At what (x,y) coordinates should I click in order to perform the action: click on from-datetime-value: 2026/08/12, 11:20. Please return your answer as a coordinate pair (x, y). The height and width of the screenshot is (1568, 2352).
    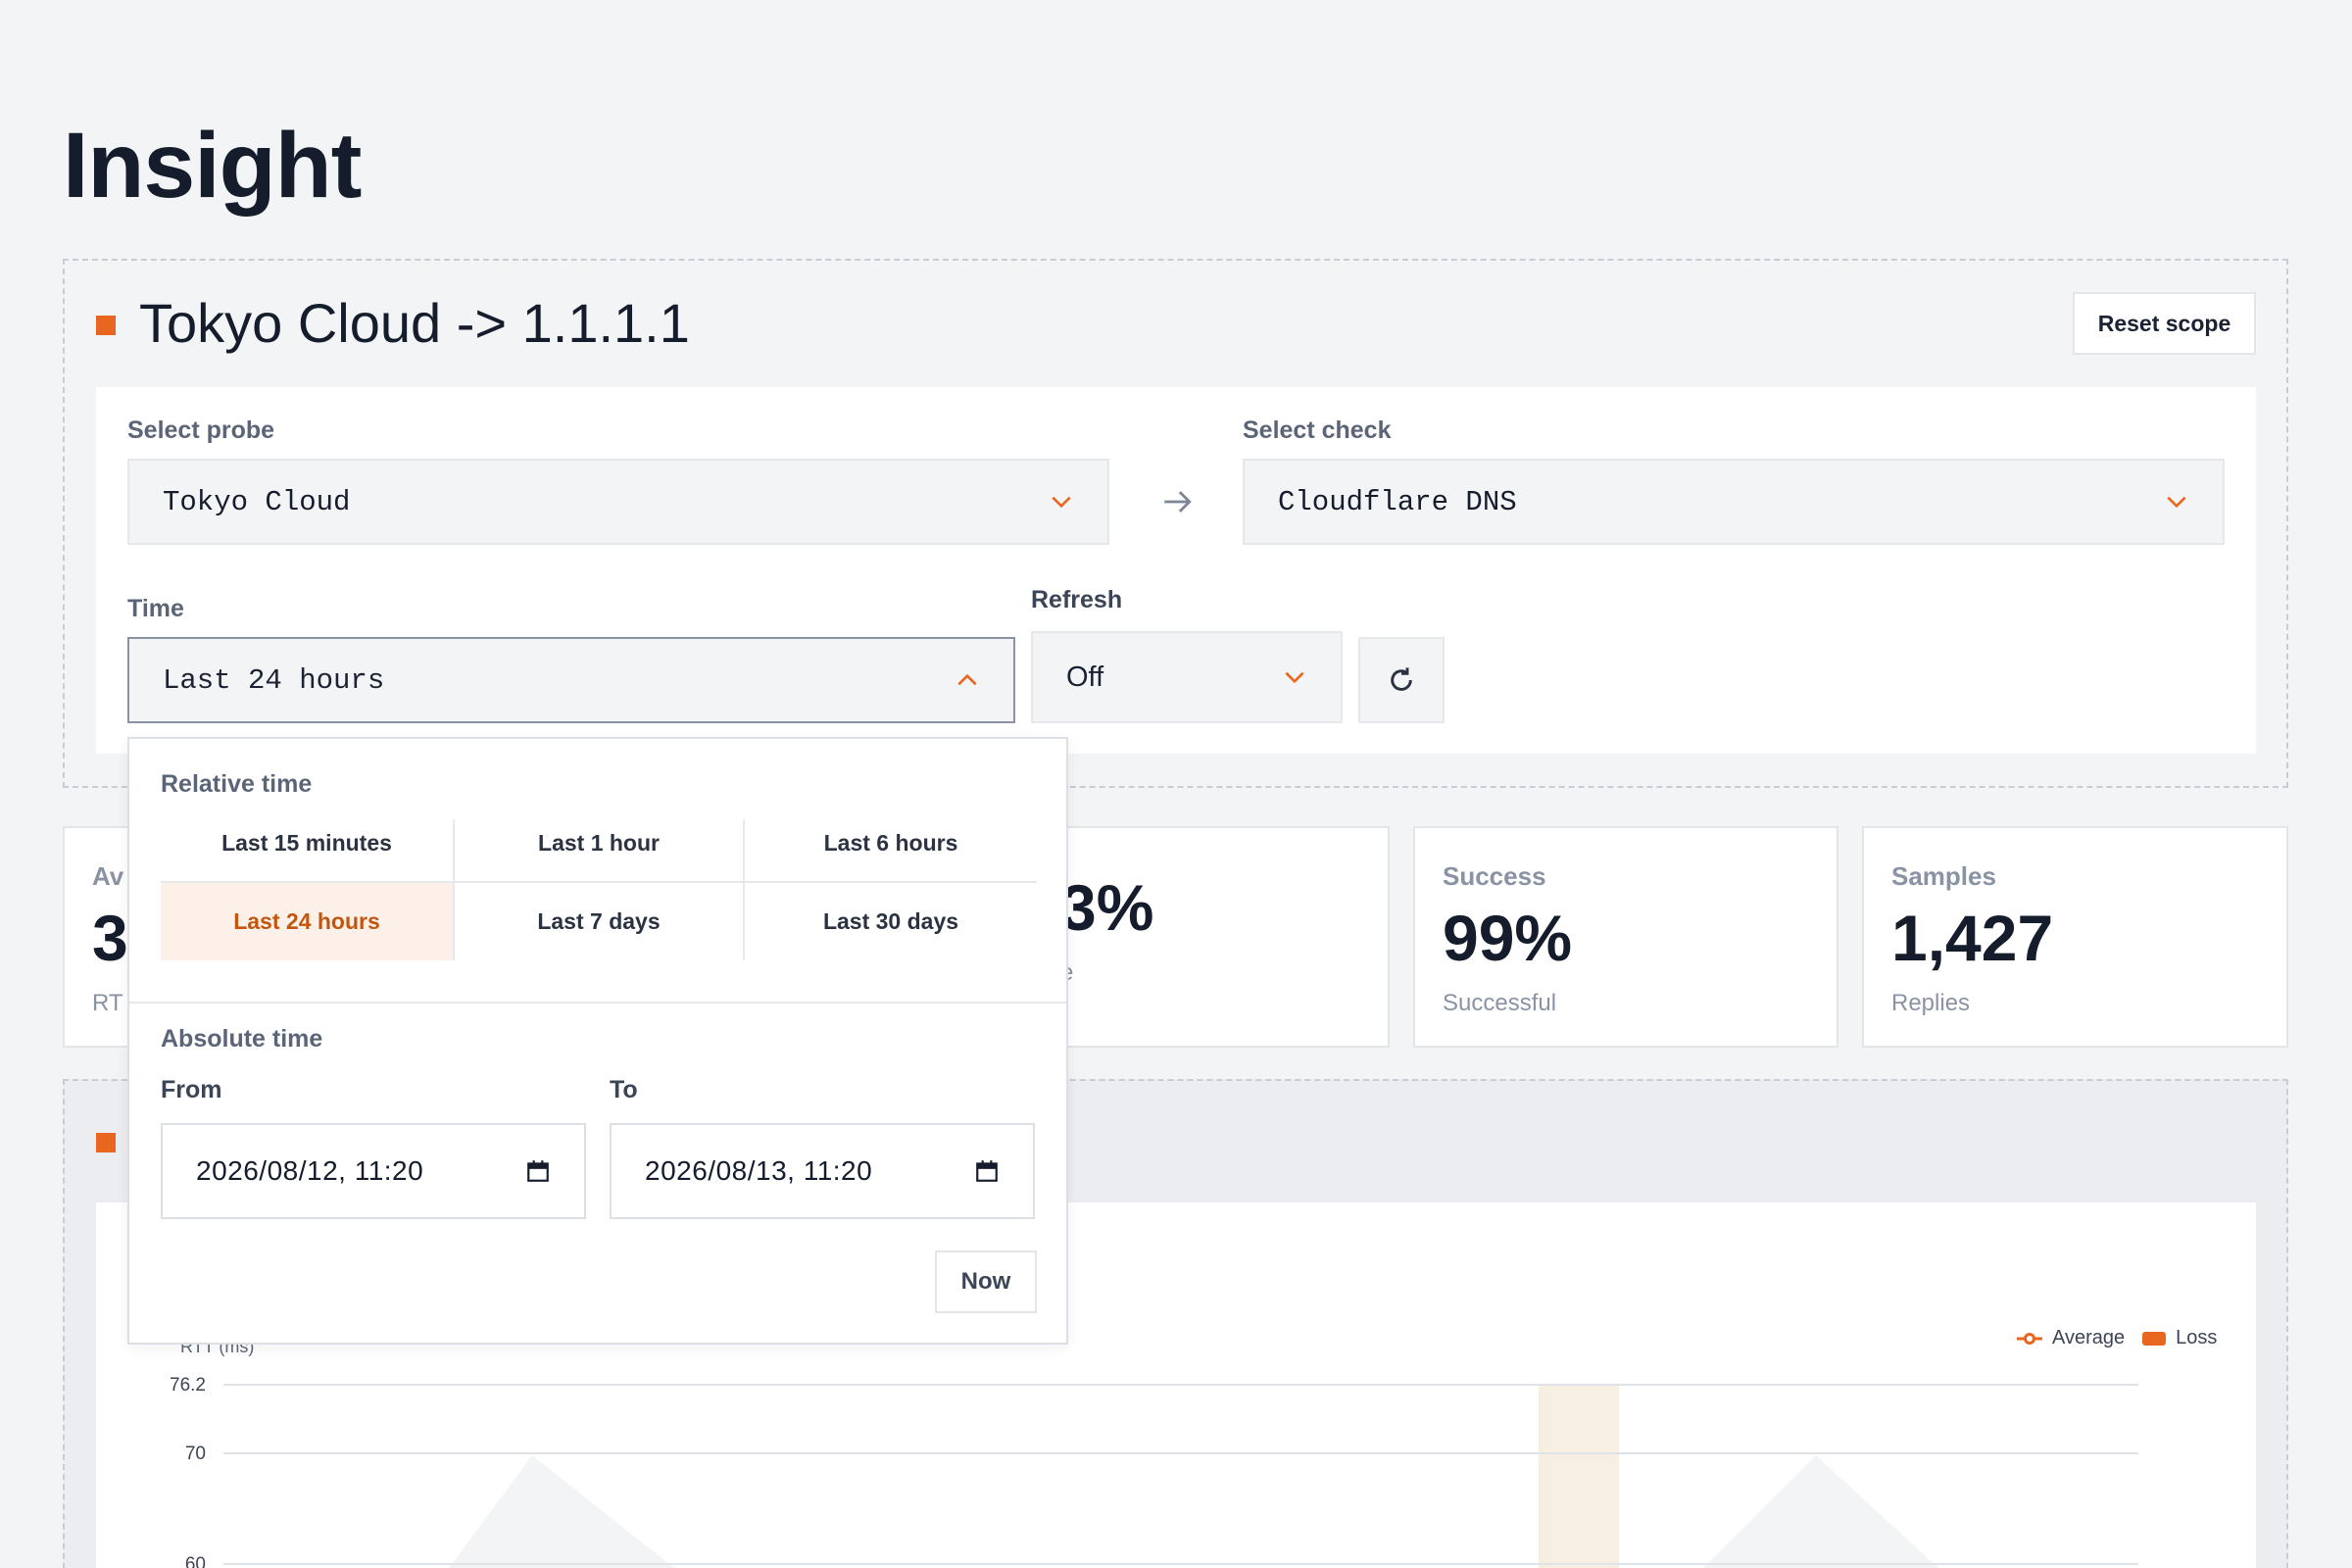
    Looking at the image, I should click on (310, 1171).